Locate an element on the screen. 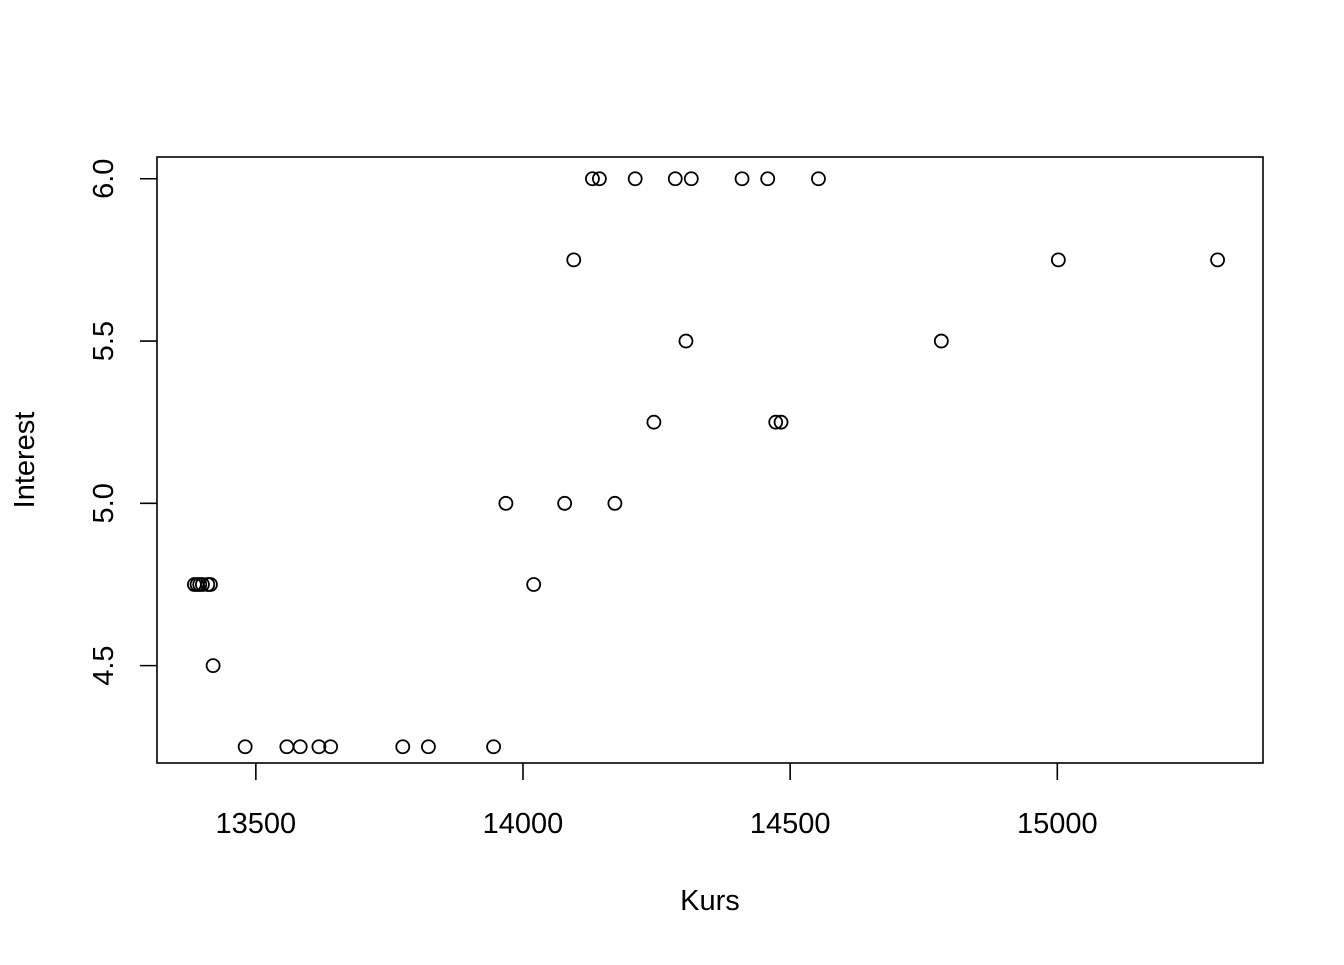  y-tick-label: 6.0 is located at coordinates (104, 179).